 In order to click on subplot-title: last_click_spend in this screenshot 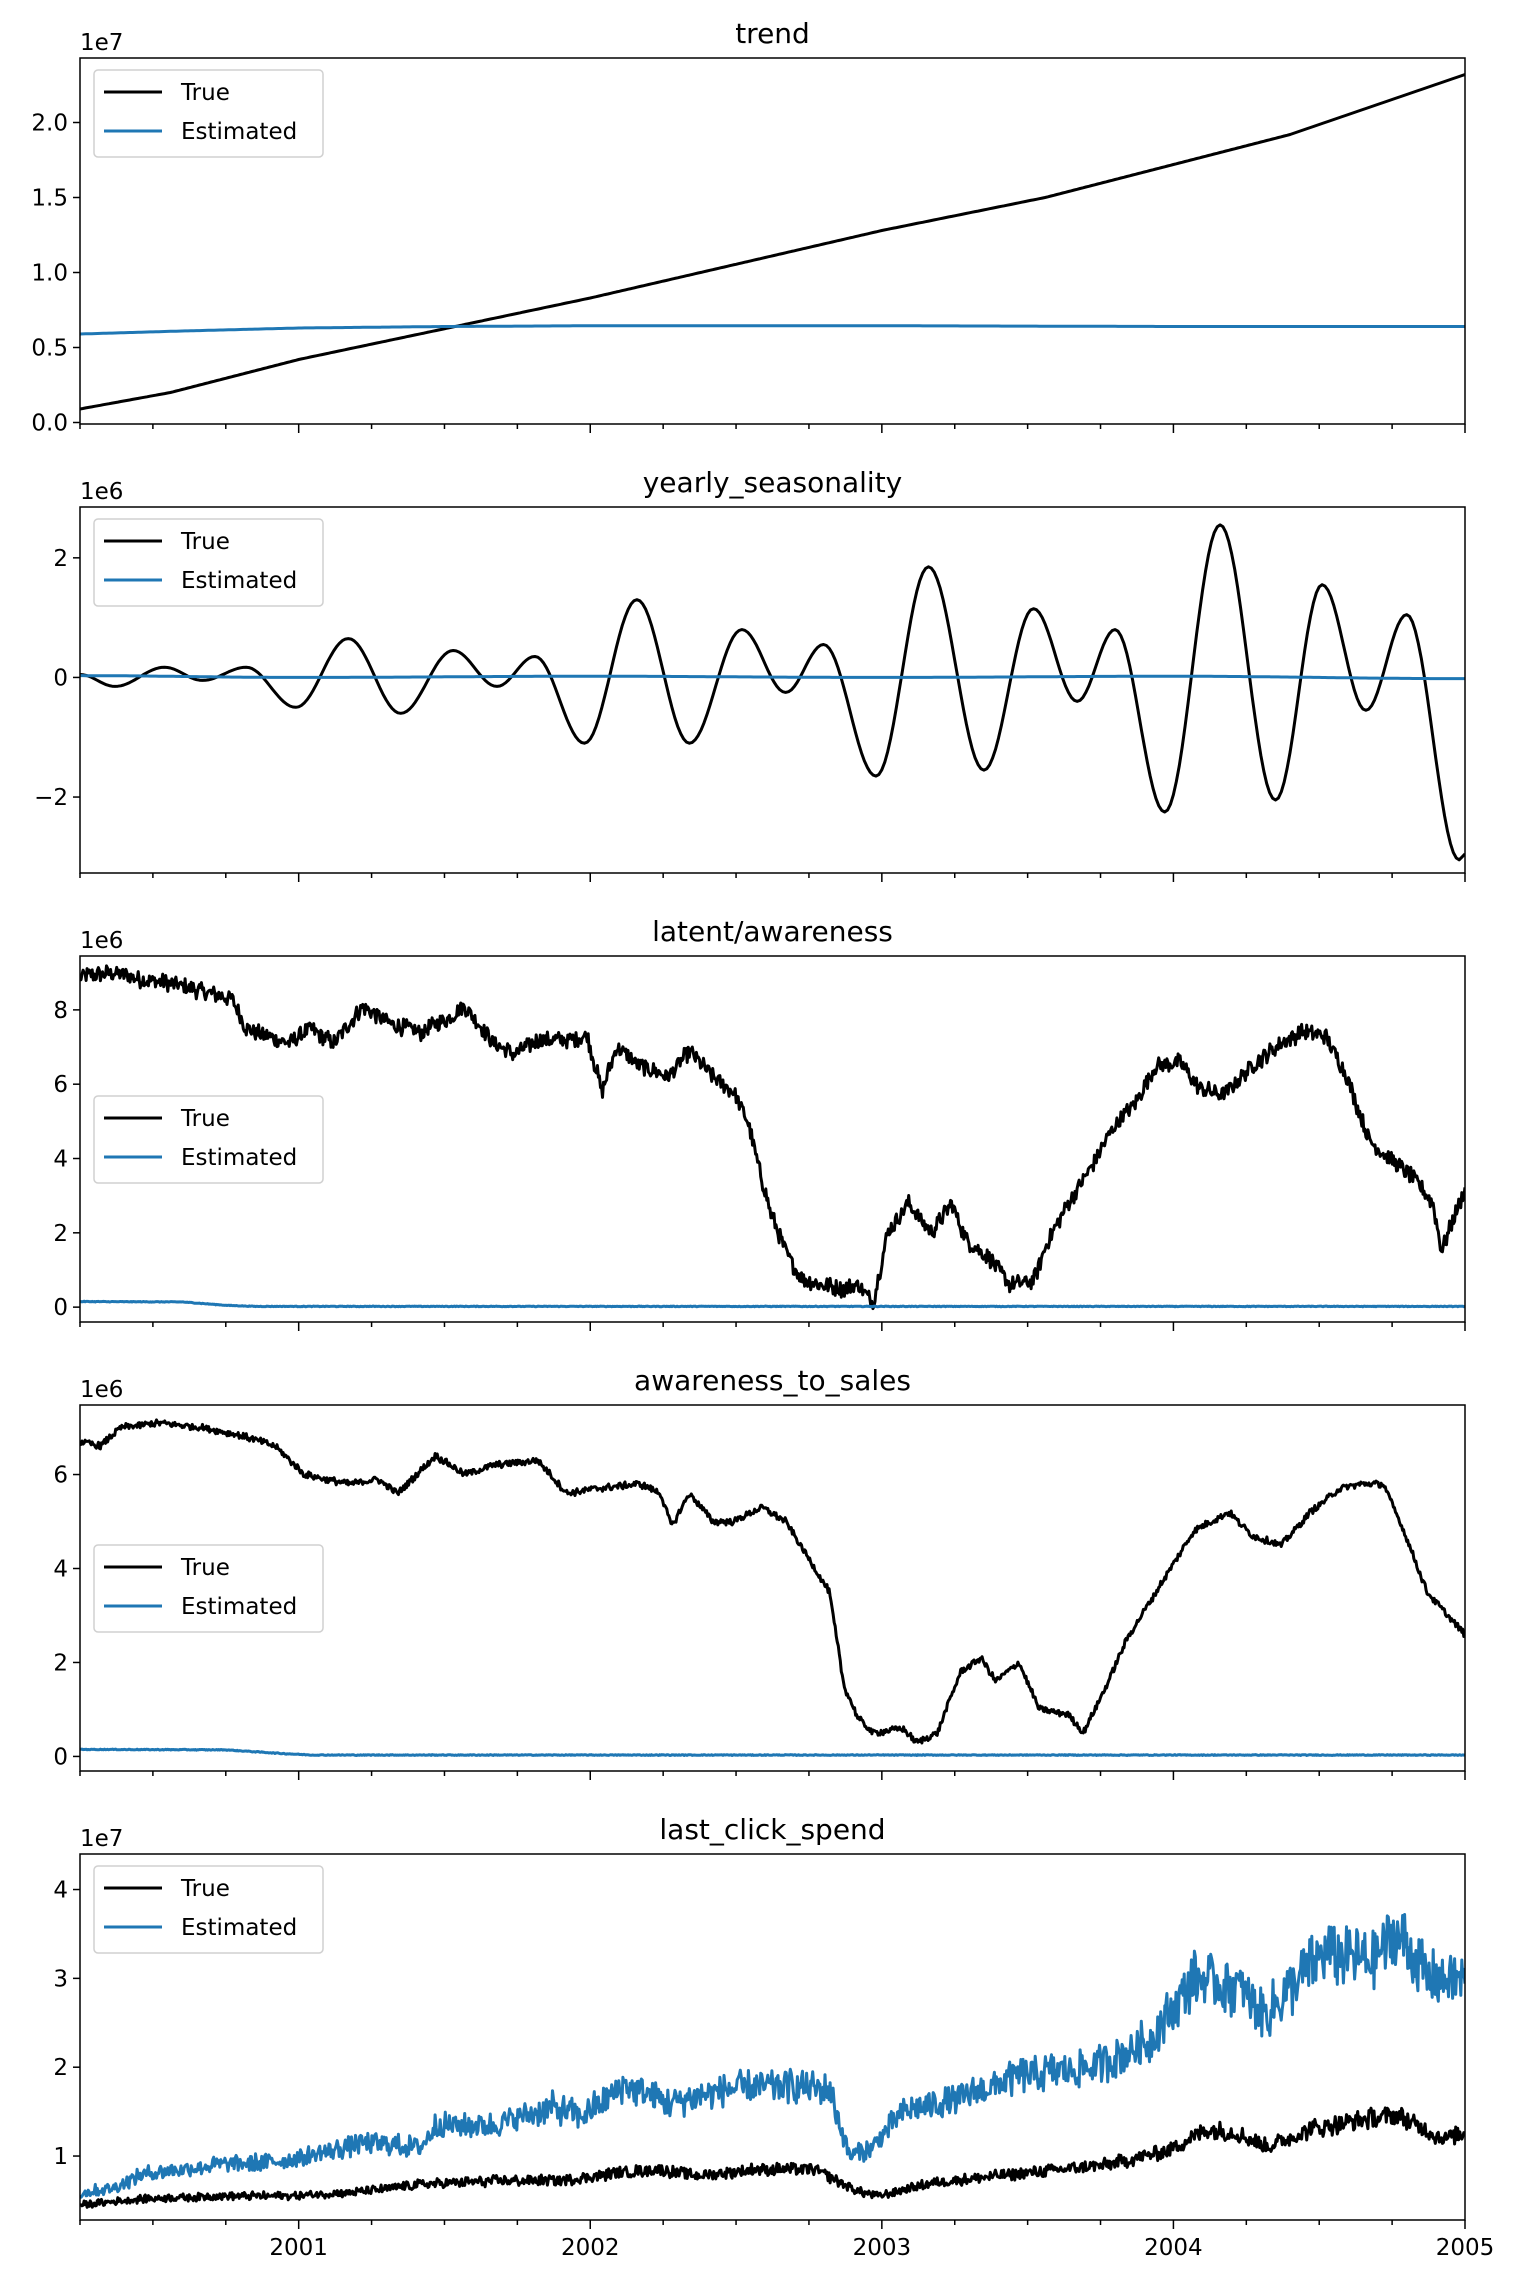, I will do `click(772, 1829)`.